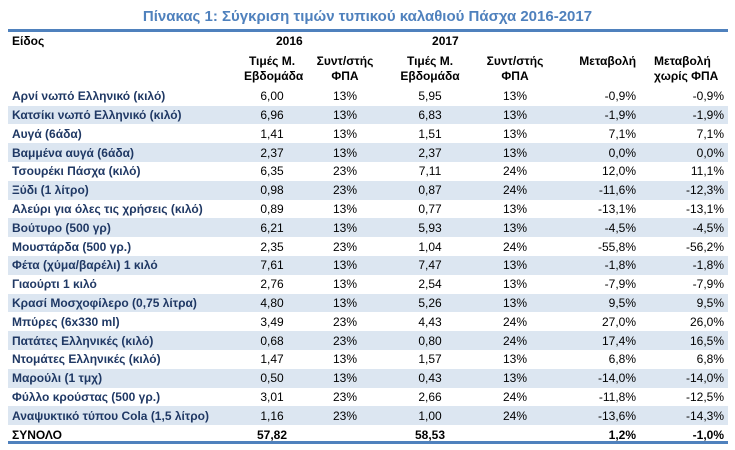 The image size is (735, 450). Describe the element at coordinates (684, 190) in the screenshot. I see `change-novat: -12,3%` at that location.